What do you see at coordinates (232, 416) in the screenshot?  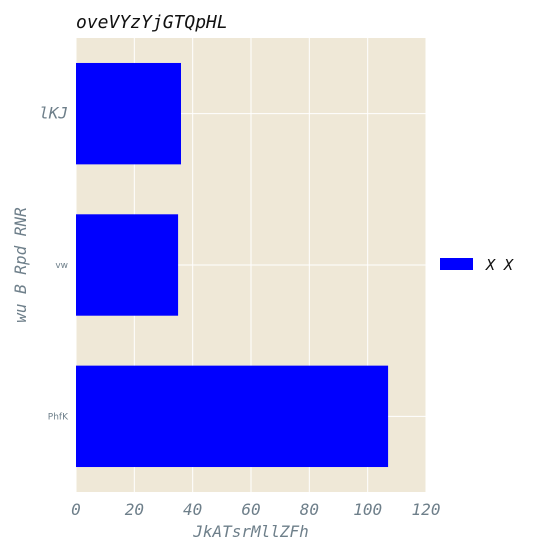 I see `bar-phfk` at bounding box center [232, 416].